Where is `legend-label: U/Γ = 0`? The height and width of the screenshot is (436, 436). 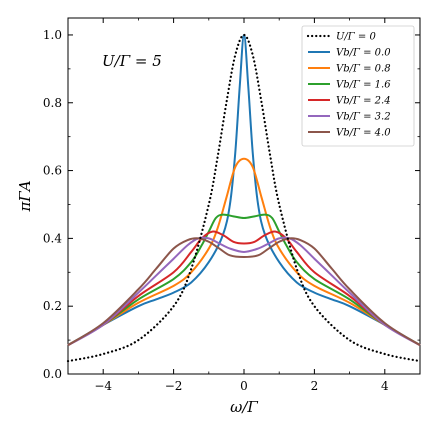 legend-label: U/Γ = 0 is located at coordinates (356, 37).